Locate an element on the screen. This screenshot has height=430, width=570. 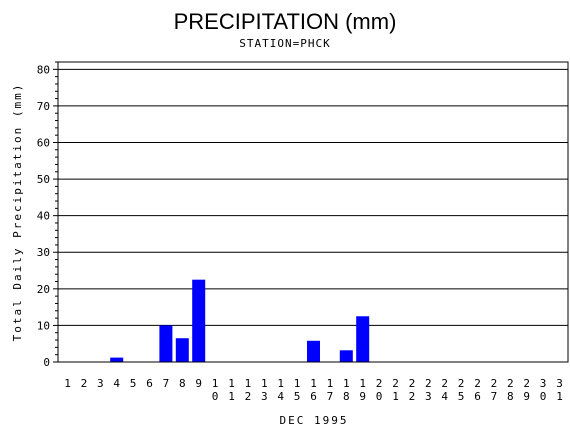
y-tick-label: 70 is located at coordinates (43, 106).